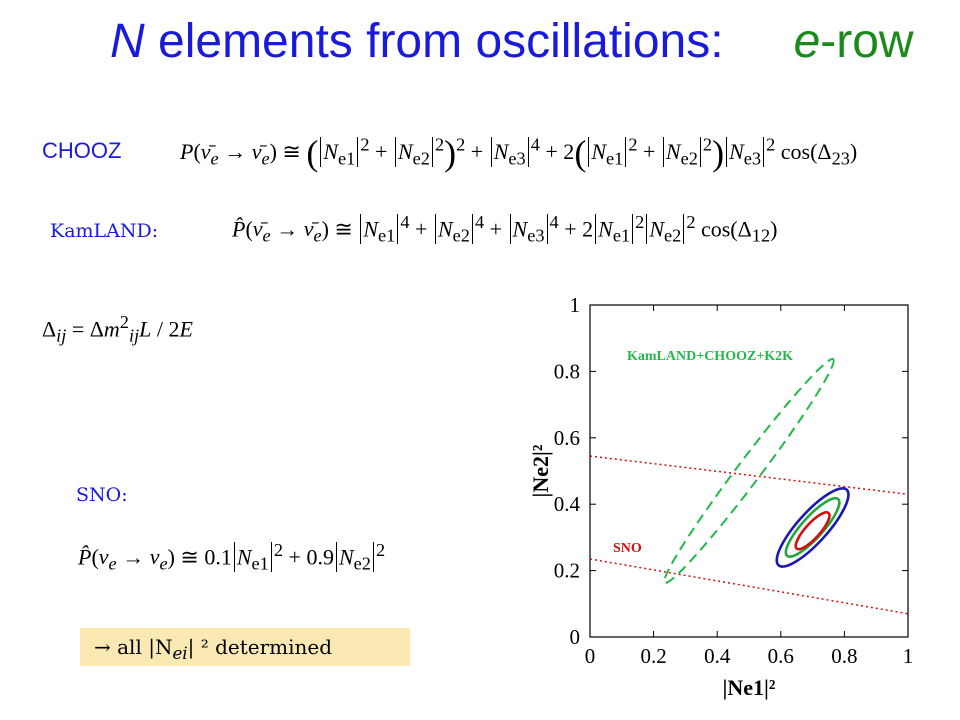 The width and height of the screenshot is (960, 720). What do you see at coordinates (567, 504) in the screenshot?
I see `y-tick-label: 0.4` at bounding box center [567, 504].